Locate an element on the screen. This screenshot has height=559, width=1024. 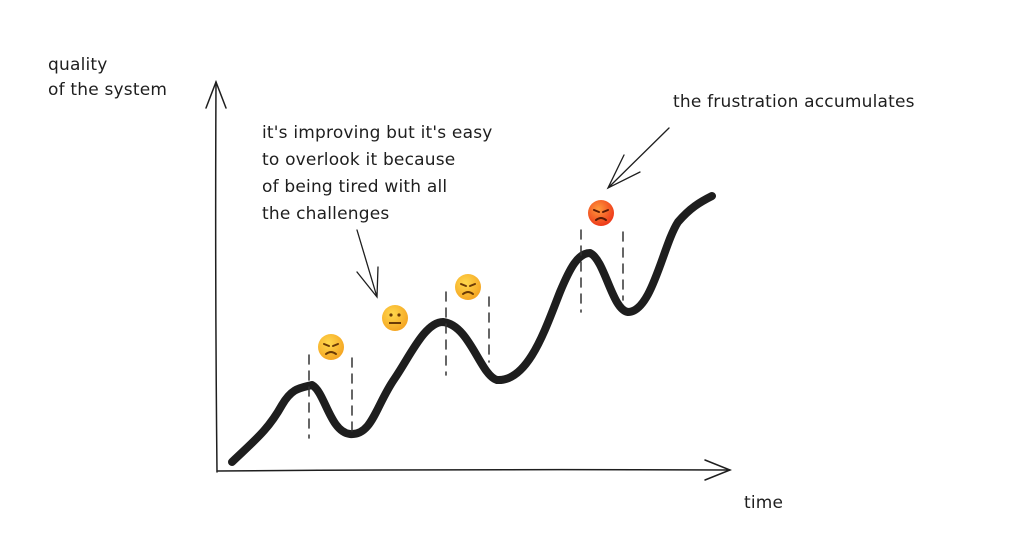
x-axis is located at coordinates (474, 470).